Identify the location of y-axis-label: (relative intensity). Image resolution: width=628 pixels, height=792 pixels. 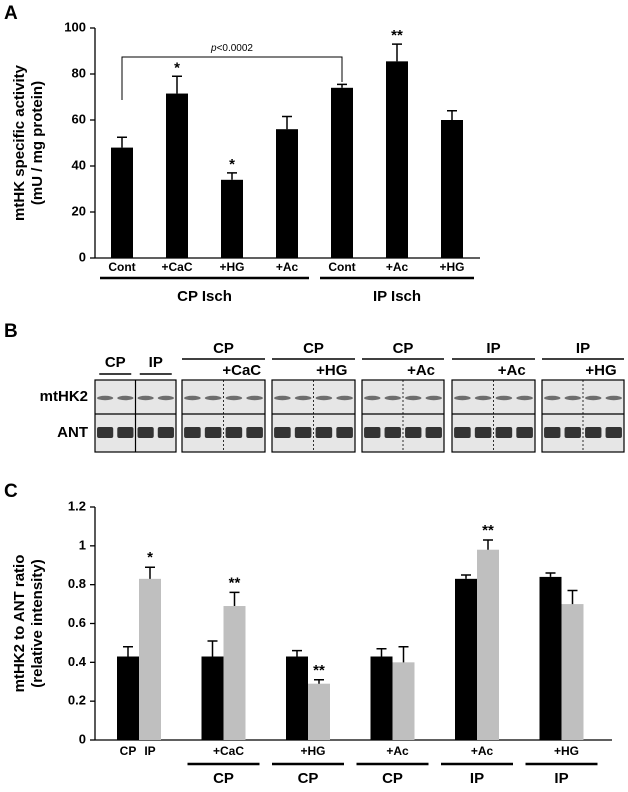
(37, 623).